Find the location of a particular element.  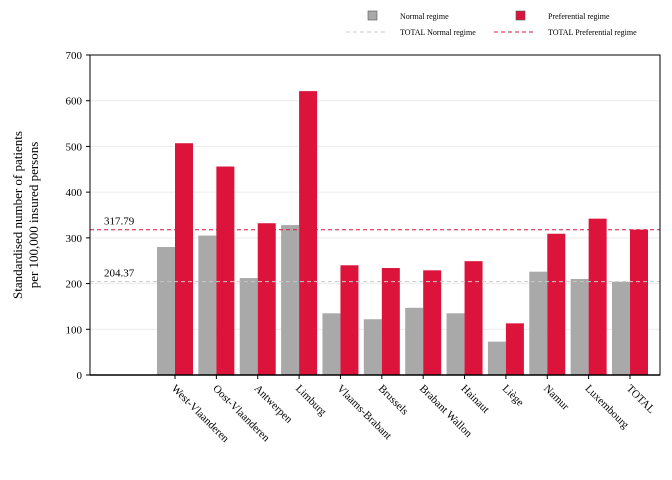

legend-label: Normal regime is located at coordinates (424, 16).